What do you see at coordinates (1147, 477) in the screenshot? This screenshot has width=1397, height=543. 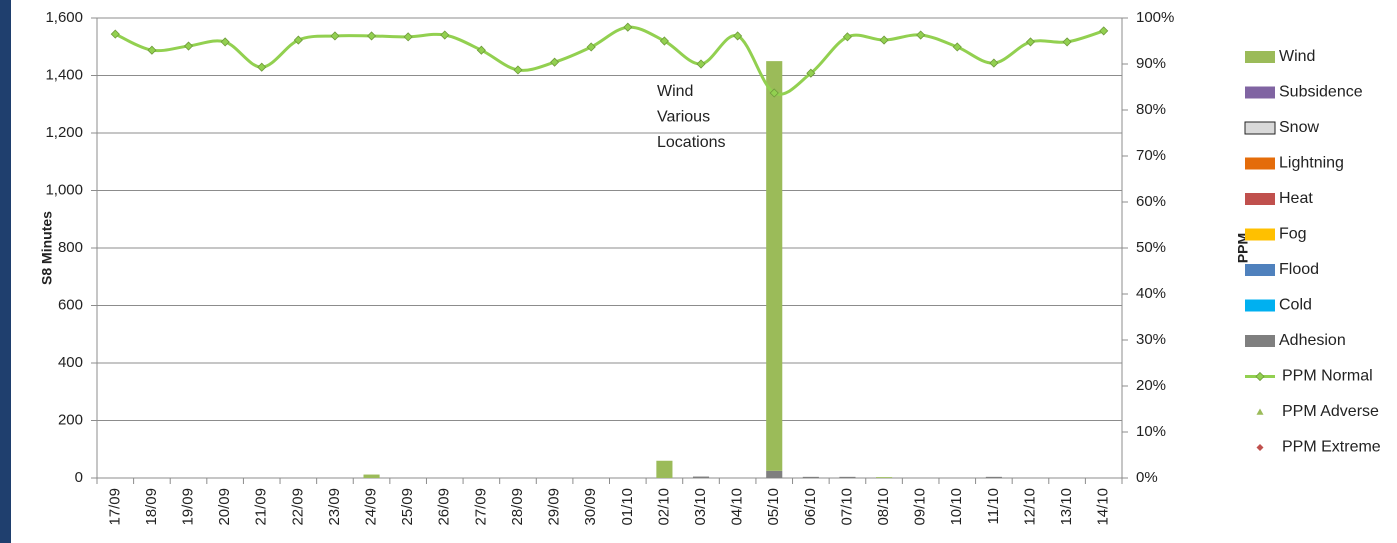 I see `y2-tick-label: 0%` at bounding box center [1147, 477].